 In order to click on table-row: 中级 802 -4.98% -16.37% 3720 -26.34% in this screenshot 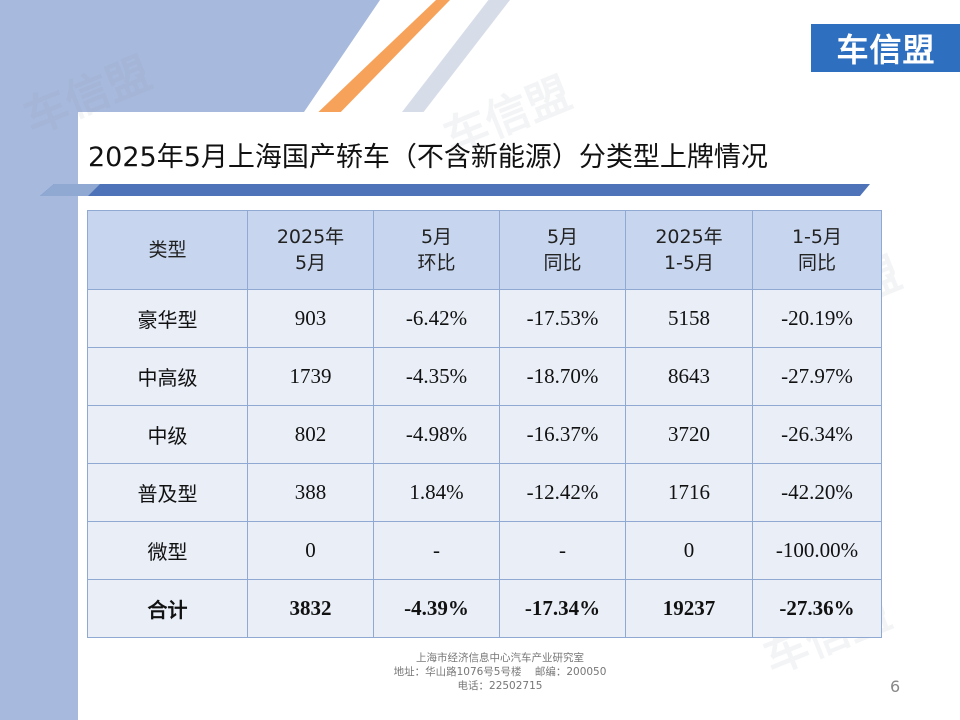, I will do `click(484, 434)`.